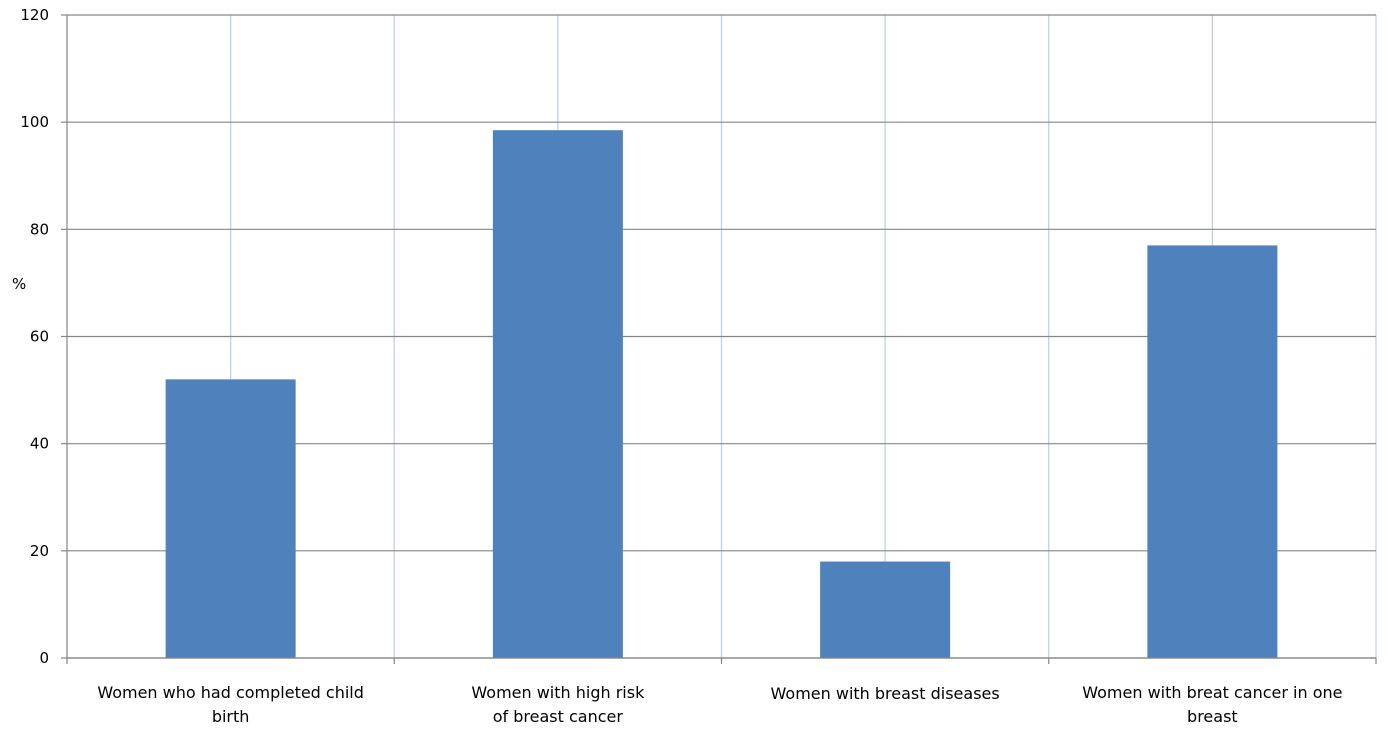 Image resolution: width=1387 pixels, height=729 pixels. I want to click on x-category-label: Women with breast diseases, so click(885, 693).